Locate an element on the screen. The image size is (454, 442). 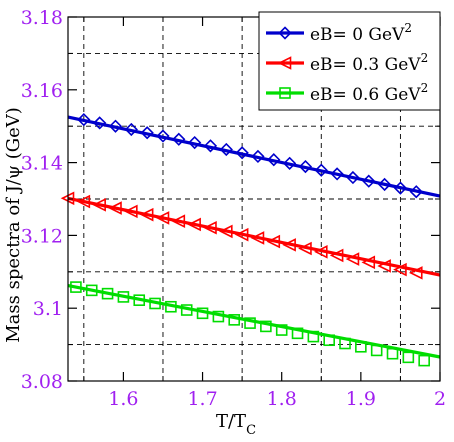
y-tick-label: 3.18 is located at coordinates (42, 18).